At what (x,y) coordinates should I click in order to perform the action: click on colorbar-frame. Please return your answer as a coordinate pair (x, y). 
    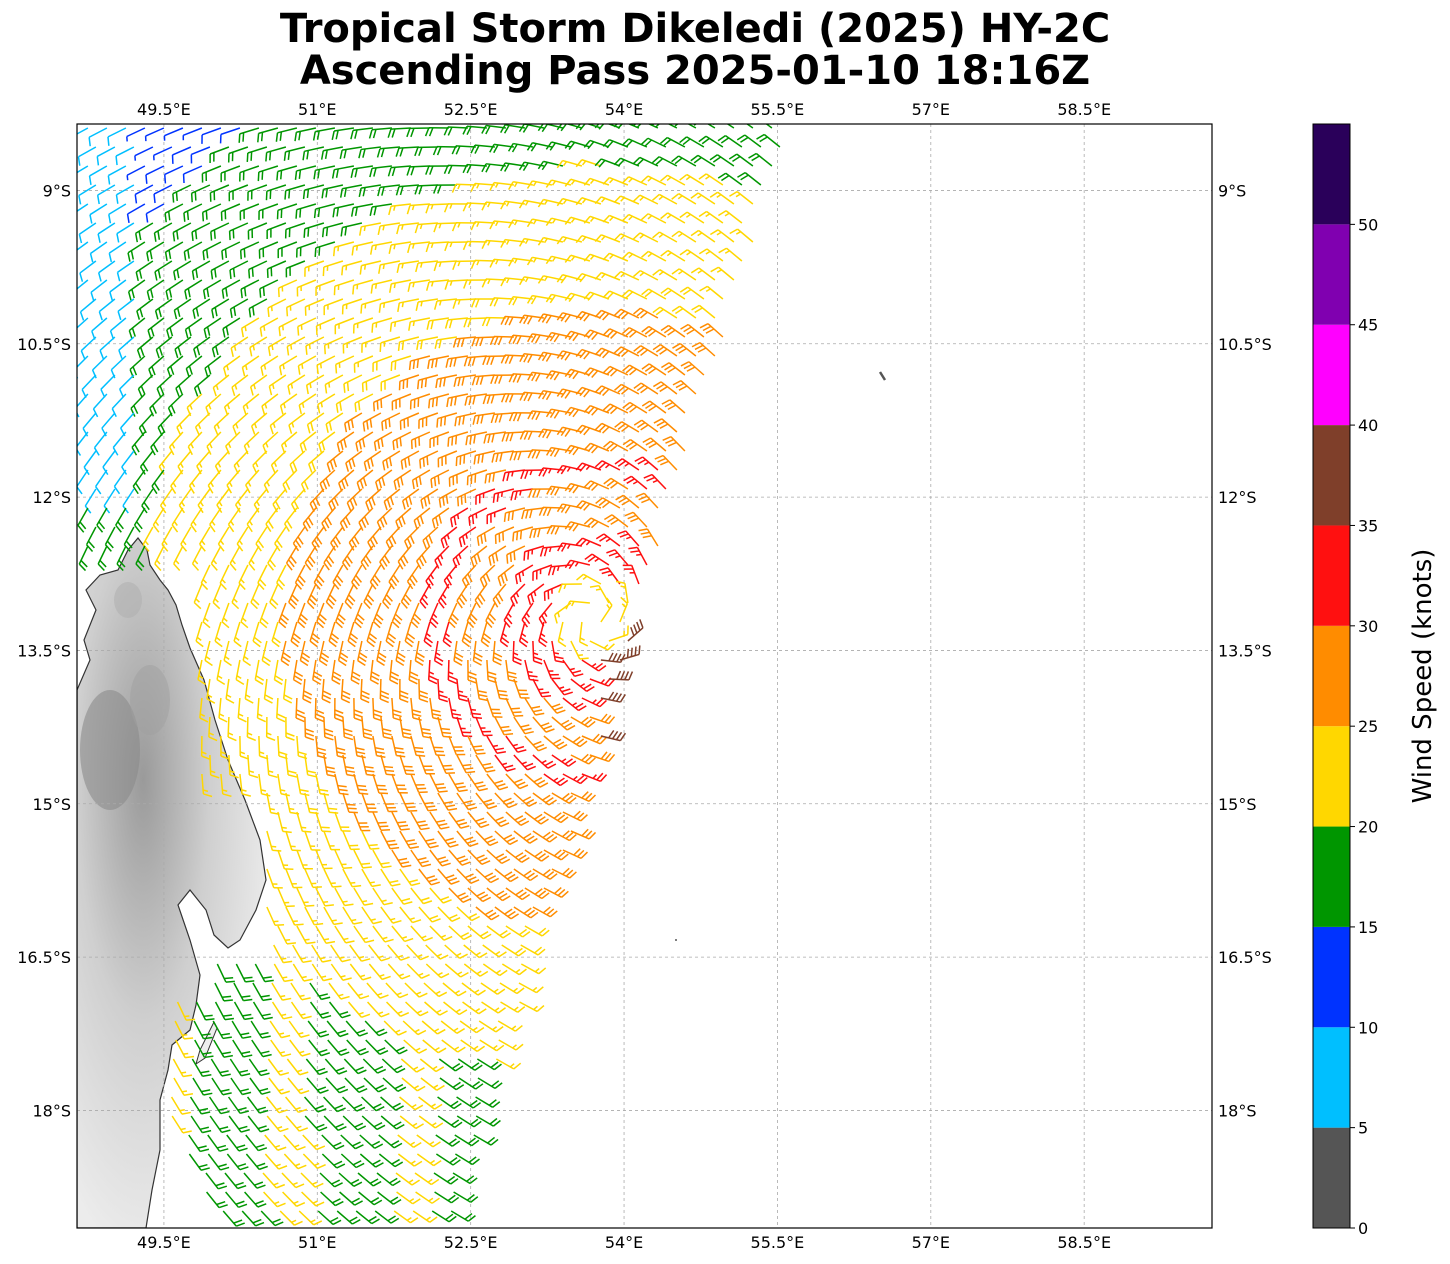
    Looking at the image, I should click on (1331, 676).